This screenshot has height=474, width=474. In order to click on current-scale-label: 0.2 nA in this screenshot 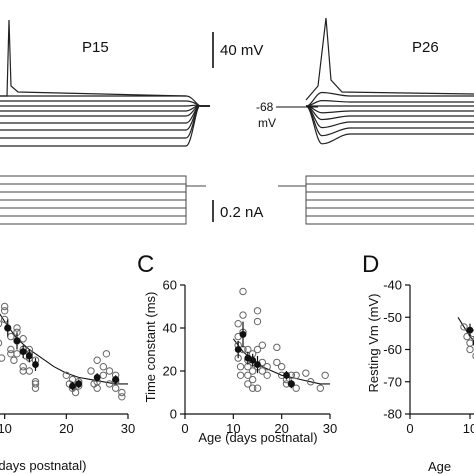, I will do `click(241, 212)`.